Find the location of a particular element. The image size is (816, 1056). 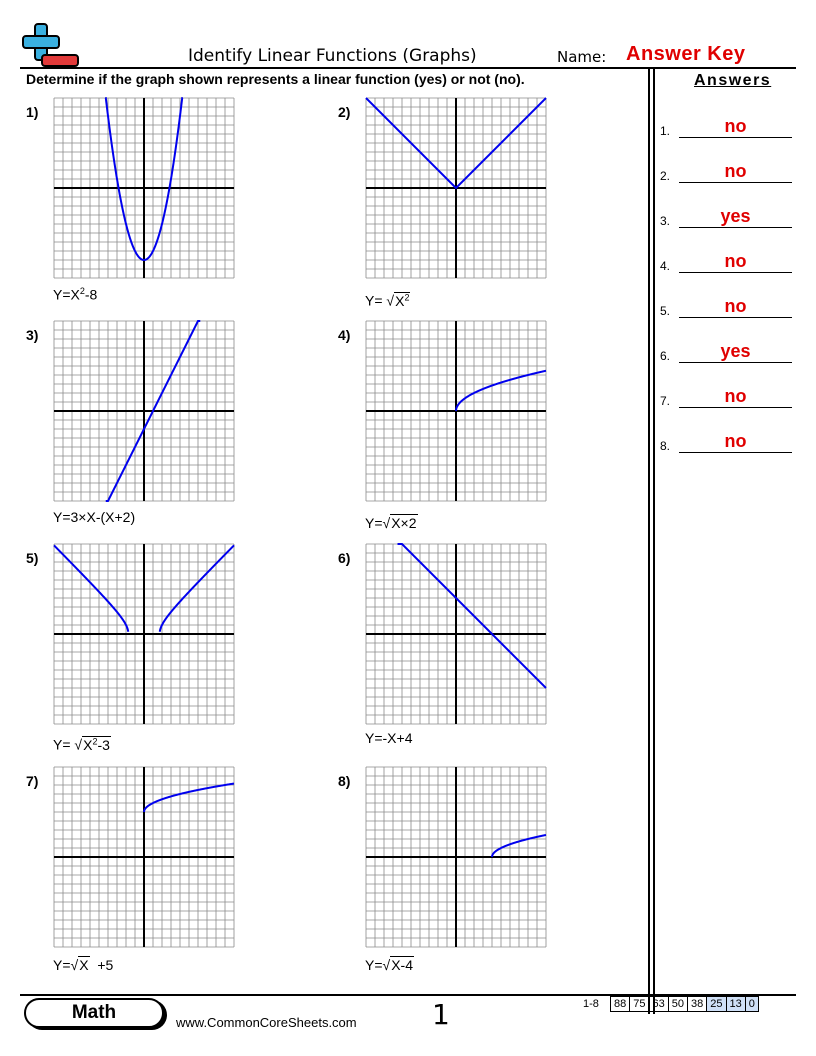

answer-row: 4. no is located at coordinates (726, 262).